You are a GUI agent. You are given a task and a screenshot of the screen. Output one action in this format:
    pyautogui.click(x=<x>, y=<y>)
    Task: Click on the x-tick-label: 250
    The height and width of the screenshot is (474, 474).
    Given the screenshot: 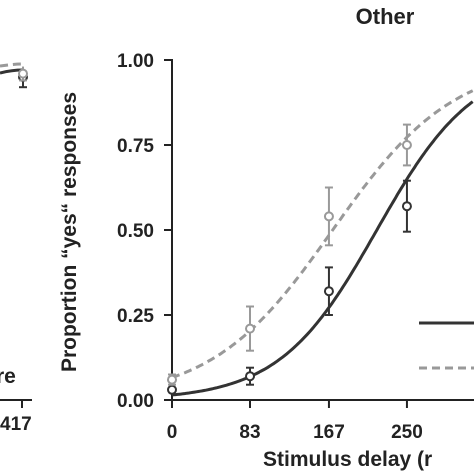 What is the action you would take?
    pyautogui.click(x=407, y=432)
    